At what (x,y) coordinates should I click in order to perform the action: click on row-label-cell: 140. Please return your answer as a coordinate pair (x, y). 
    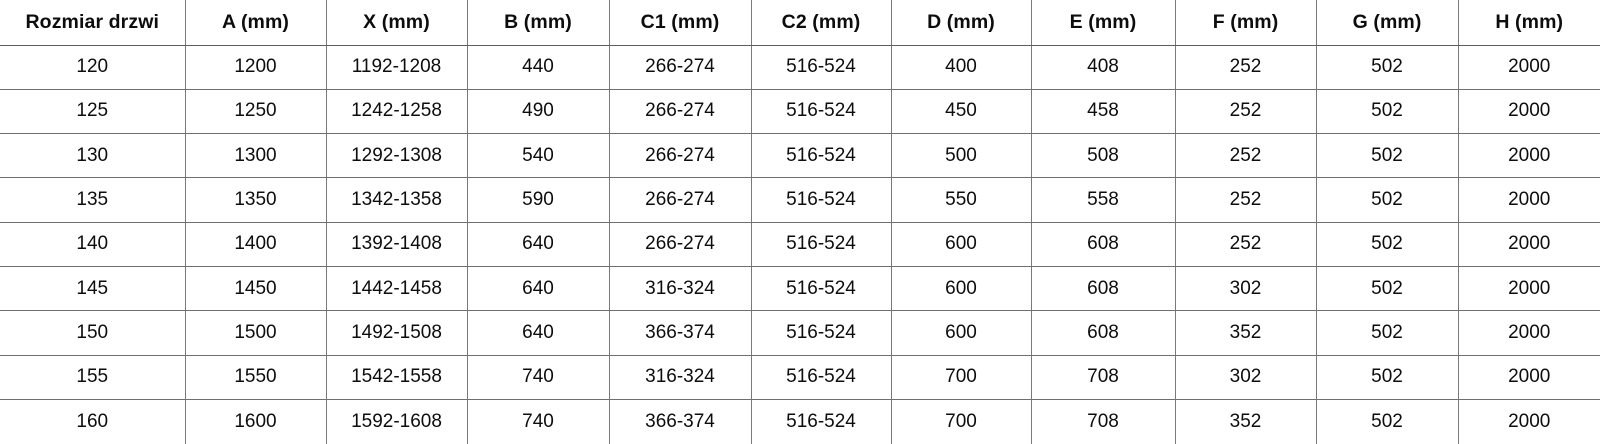
    Looking at the image, I should click on (93, 244).